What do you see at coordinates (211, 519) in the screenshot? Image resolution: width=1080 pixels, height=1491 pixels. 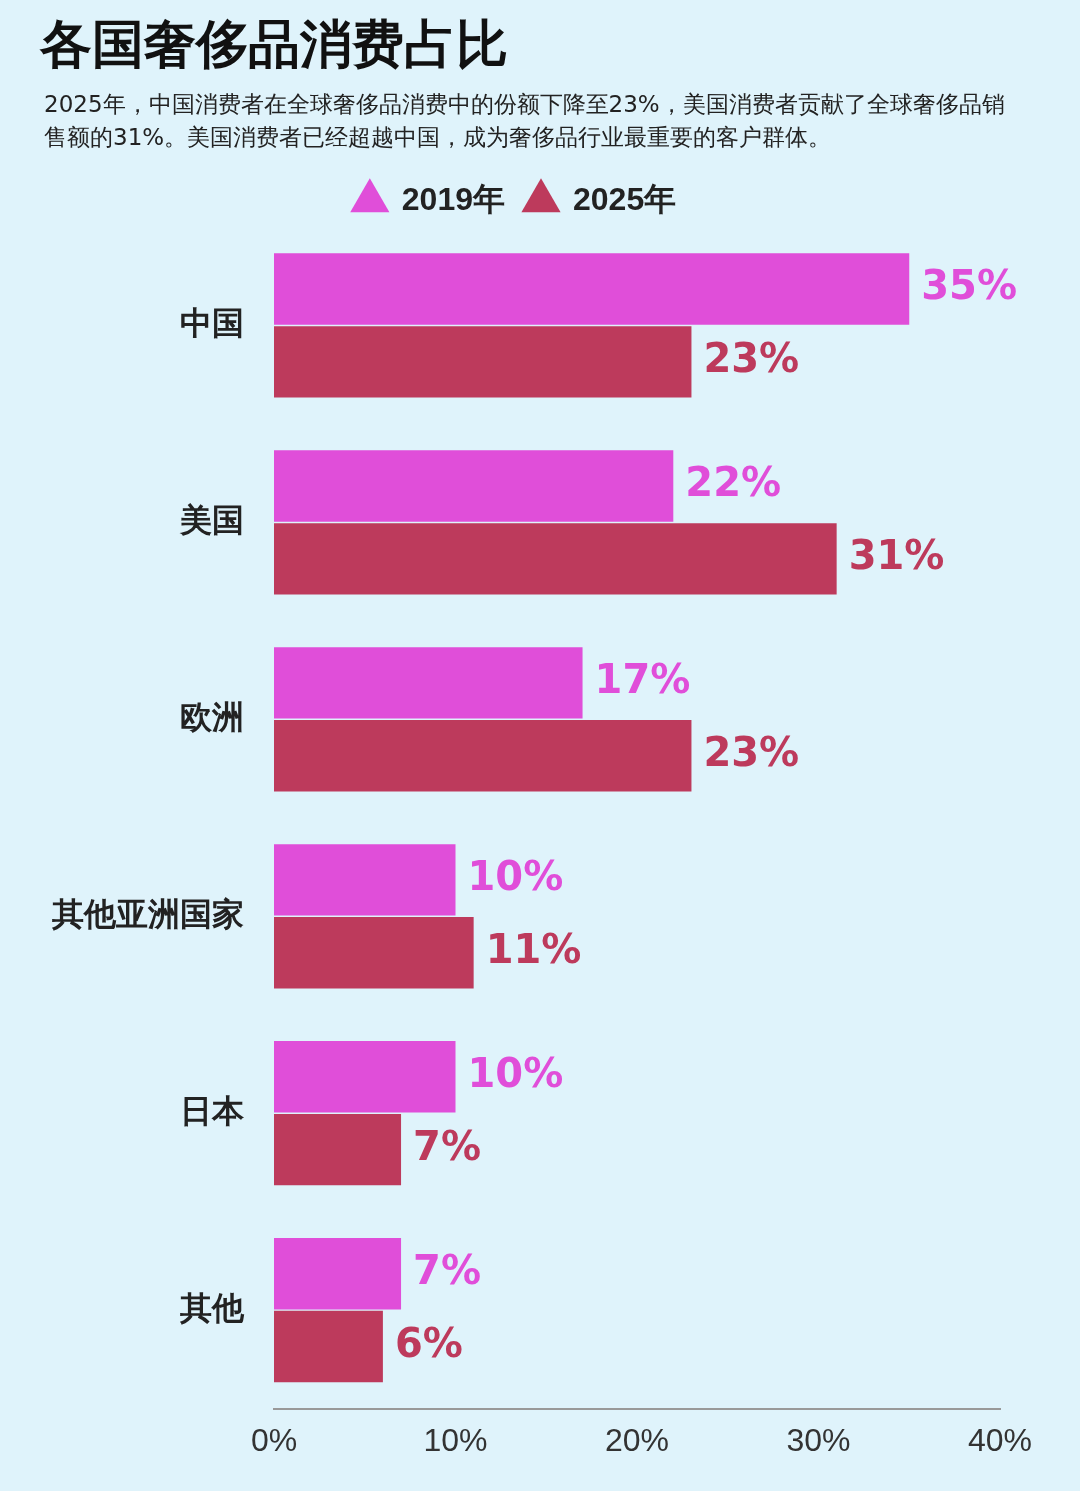 I see `y-tick-label: 美国` at bounding box center [211, 519].